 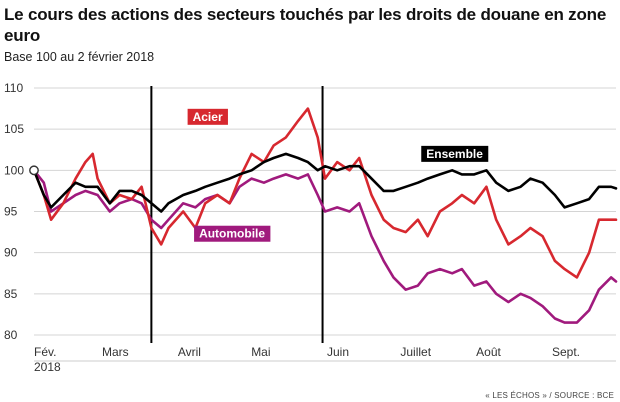 What do you see at coordinates (488, 352) in the screenshot?
I see `x-tick-label: Août` at bounding box center [488, 352].